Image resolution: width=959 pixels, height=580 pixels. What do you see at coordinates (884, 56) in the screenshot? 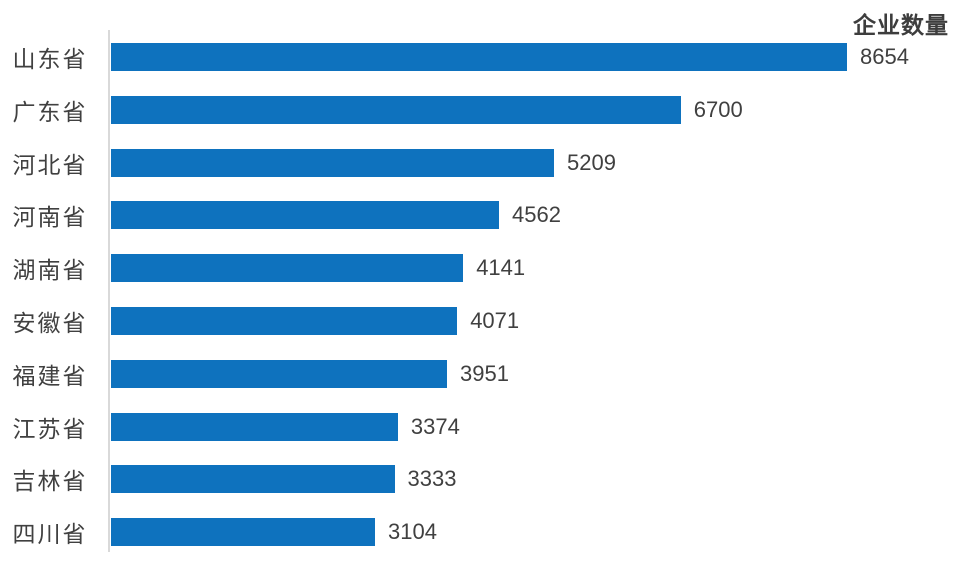
I see `value-label: 8654` at bounding box center [884, 56].